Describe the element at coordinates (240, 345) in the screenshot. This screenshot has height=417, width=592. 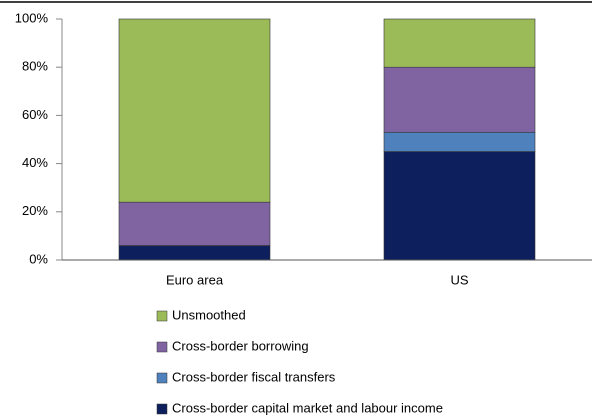
I see `legend-label: Cross-border borrowing` at that location.